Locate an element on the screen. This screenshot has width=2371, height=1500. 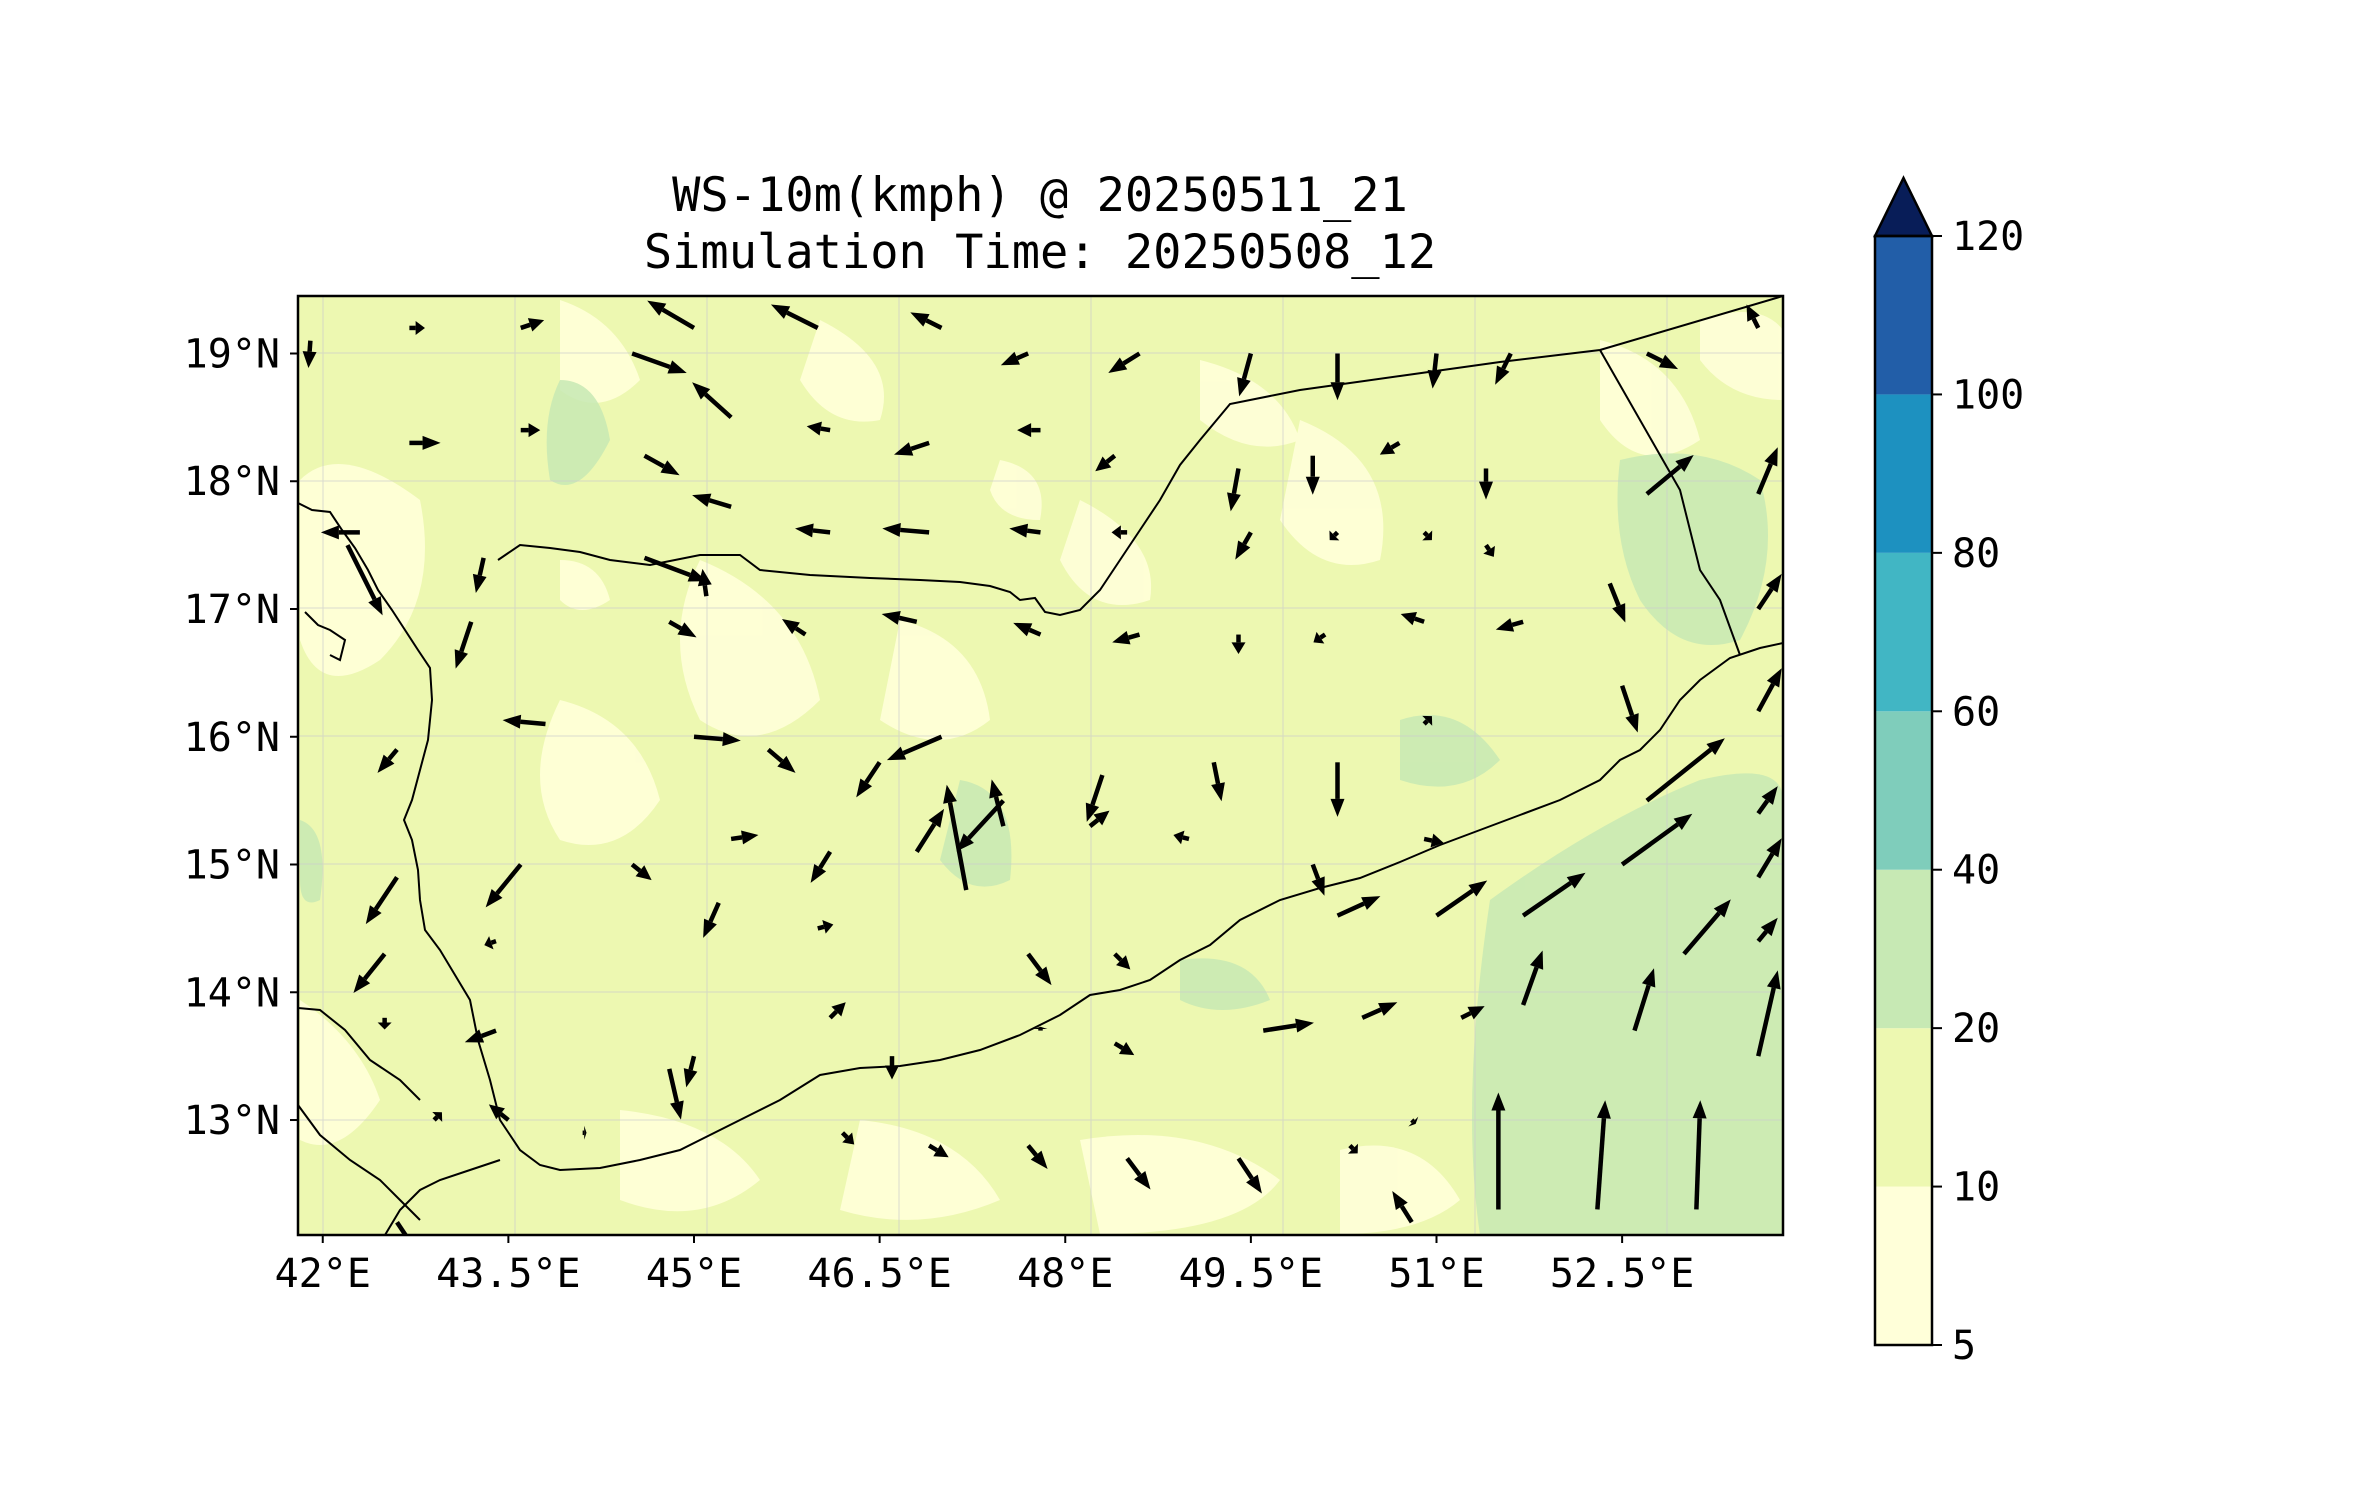
y-tick-label: 18°N is located at coordinates (232, 482).